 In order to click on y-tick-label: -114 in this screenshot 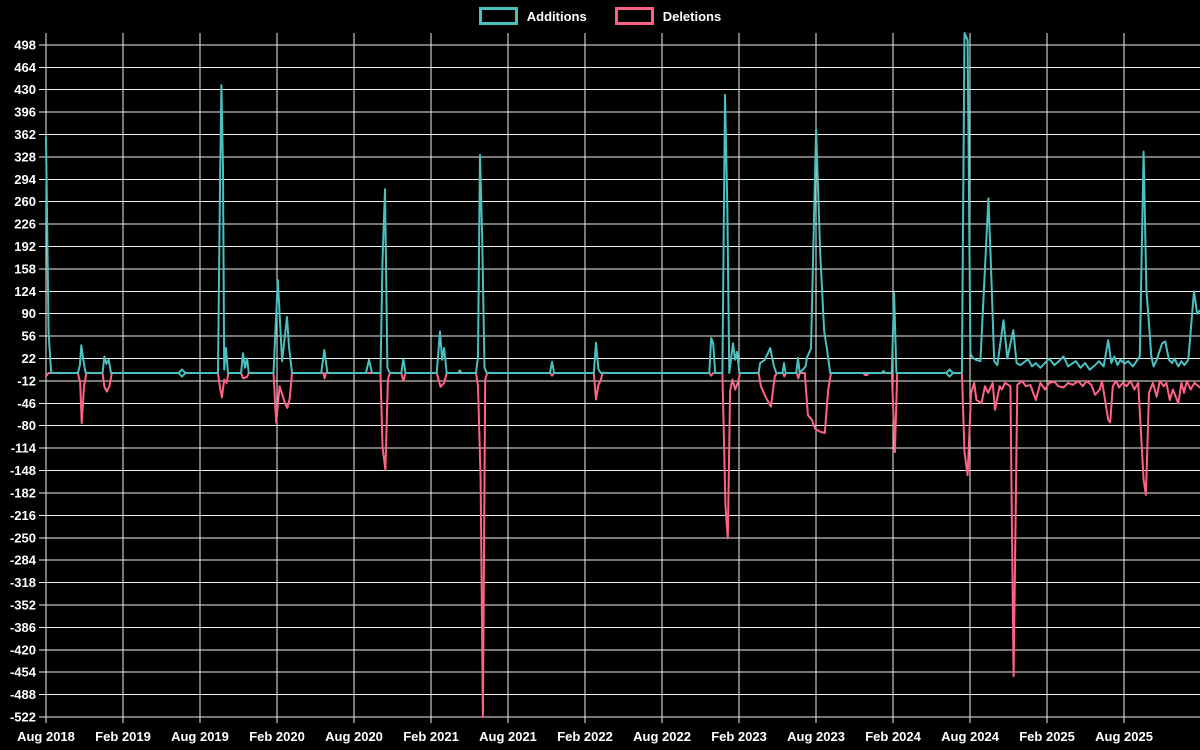, I will do `click(24, 448)`.